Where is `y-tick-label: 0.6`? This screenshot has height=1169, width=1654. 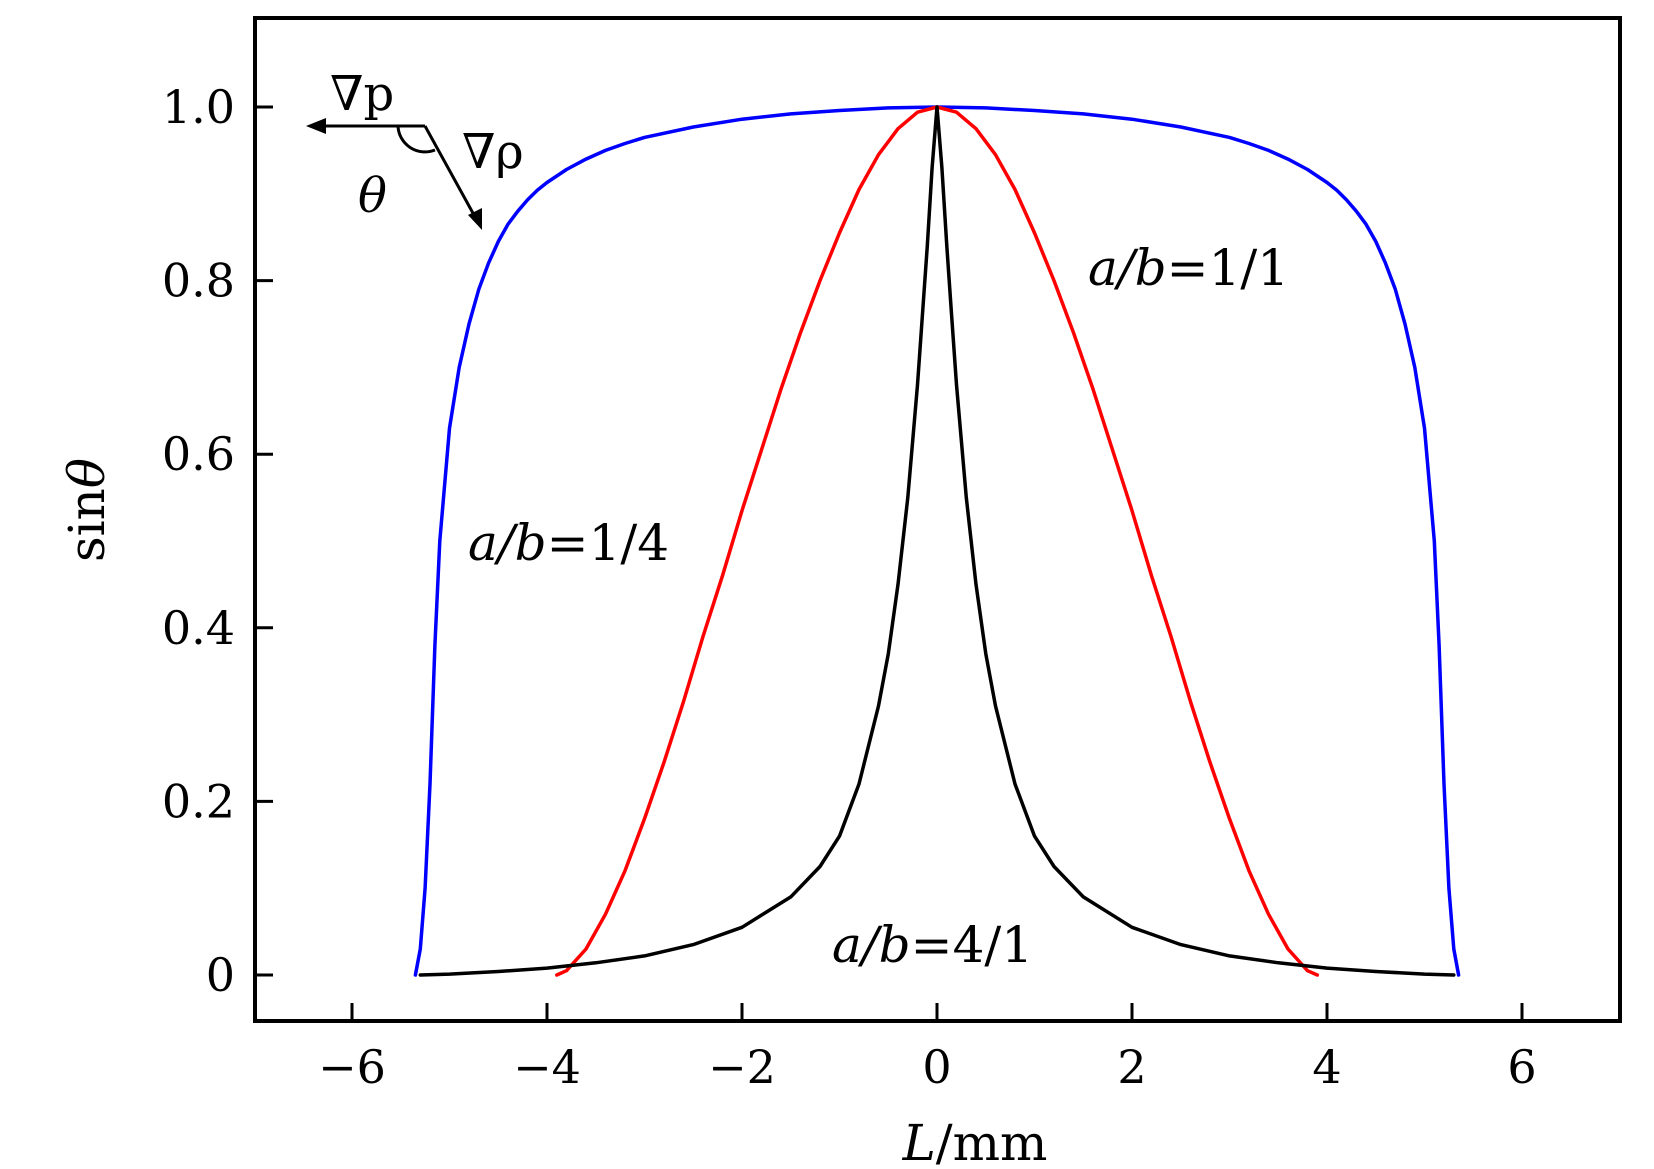
y-tick-label: 0.6 is located at coordinates (198, 454).